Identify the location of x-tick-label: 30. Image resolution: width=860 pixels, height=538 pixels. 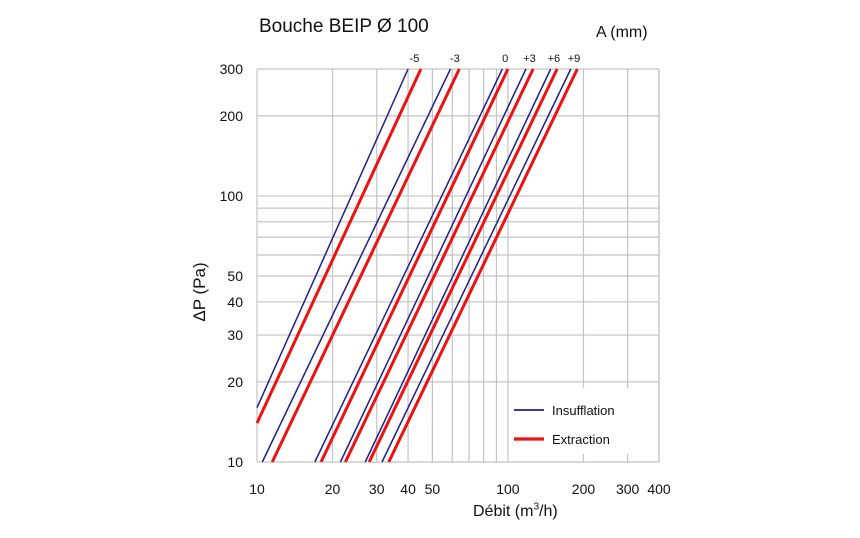
(377, 489).